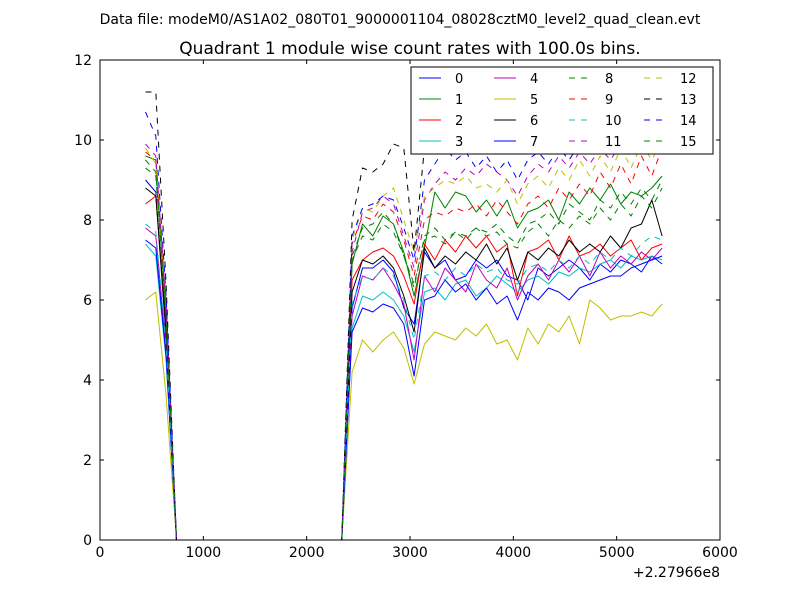 This screenshot has height=600, width=800. I want to click on legend-label-0: 0, so click(459, 79).